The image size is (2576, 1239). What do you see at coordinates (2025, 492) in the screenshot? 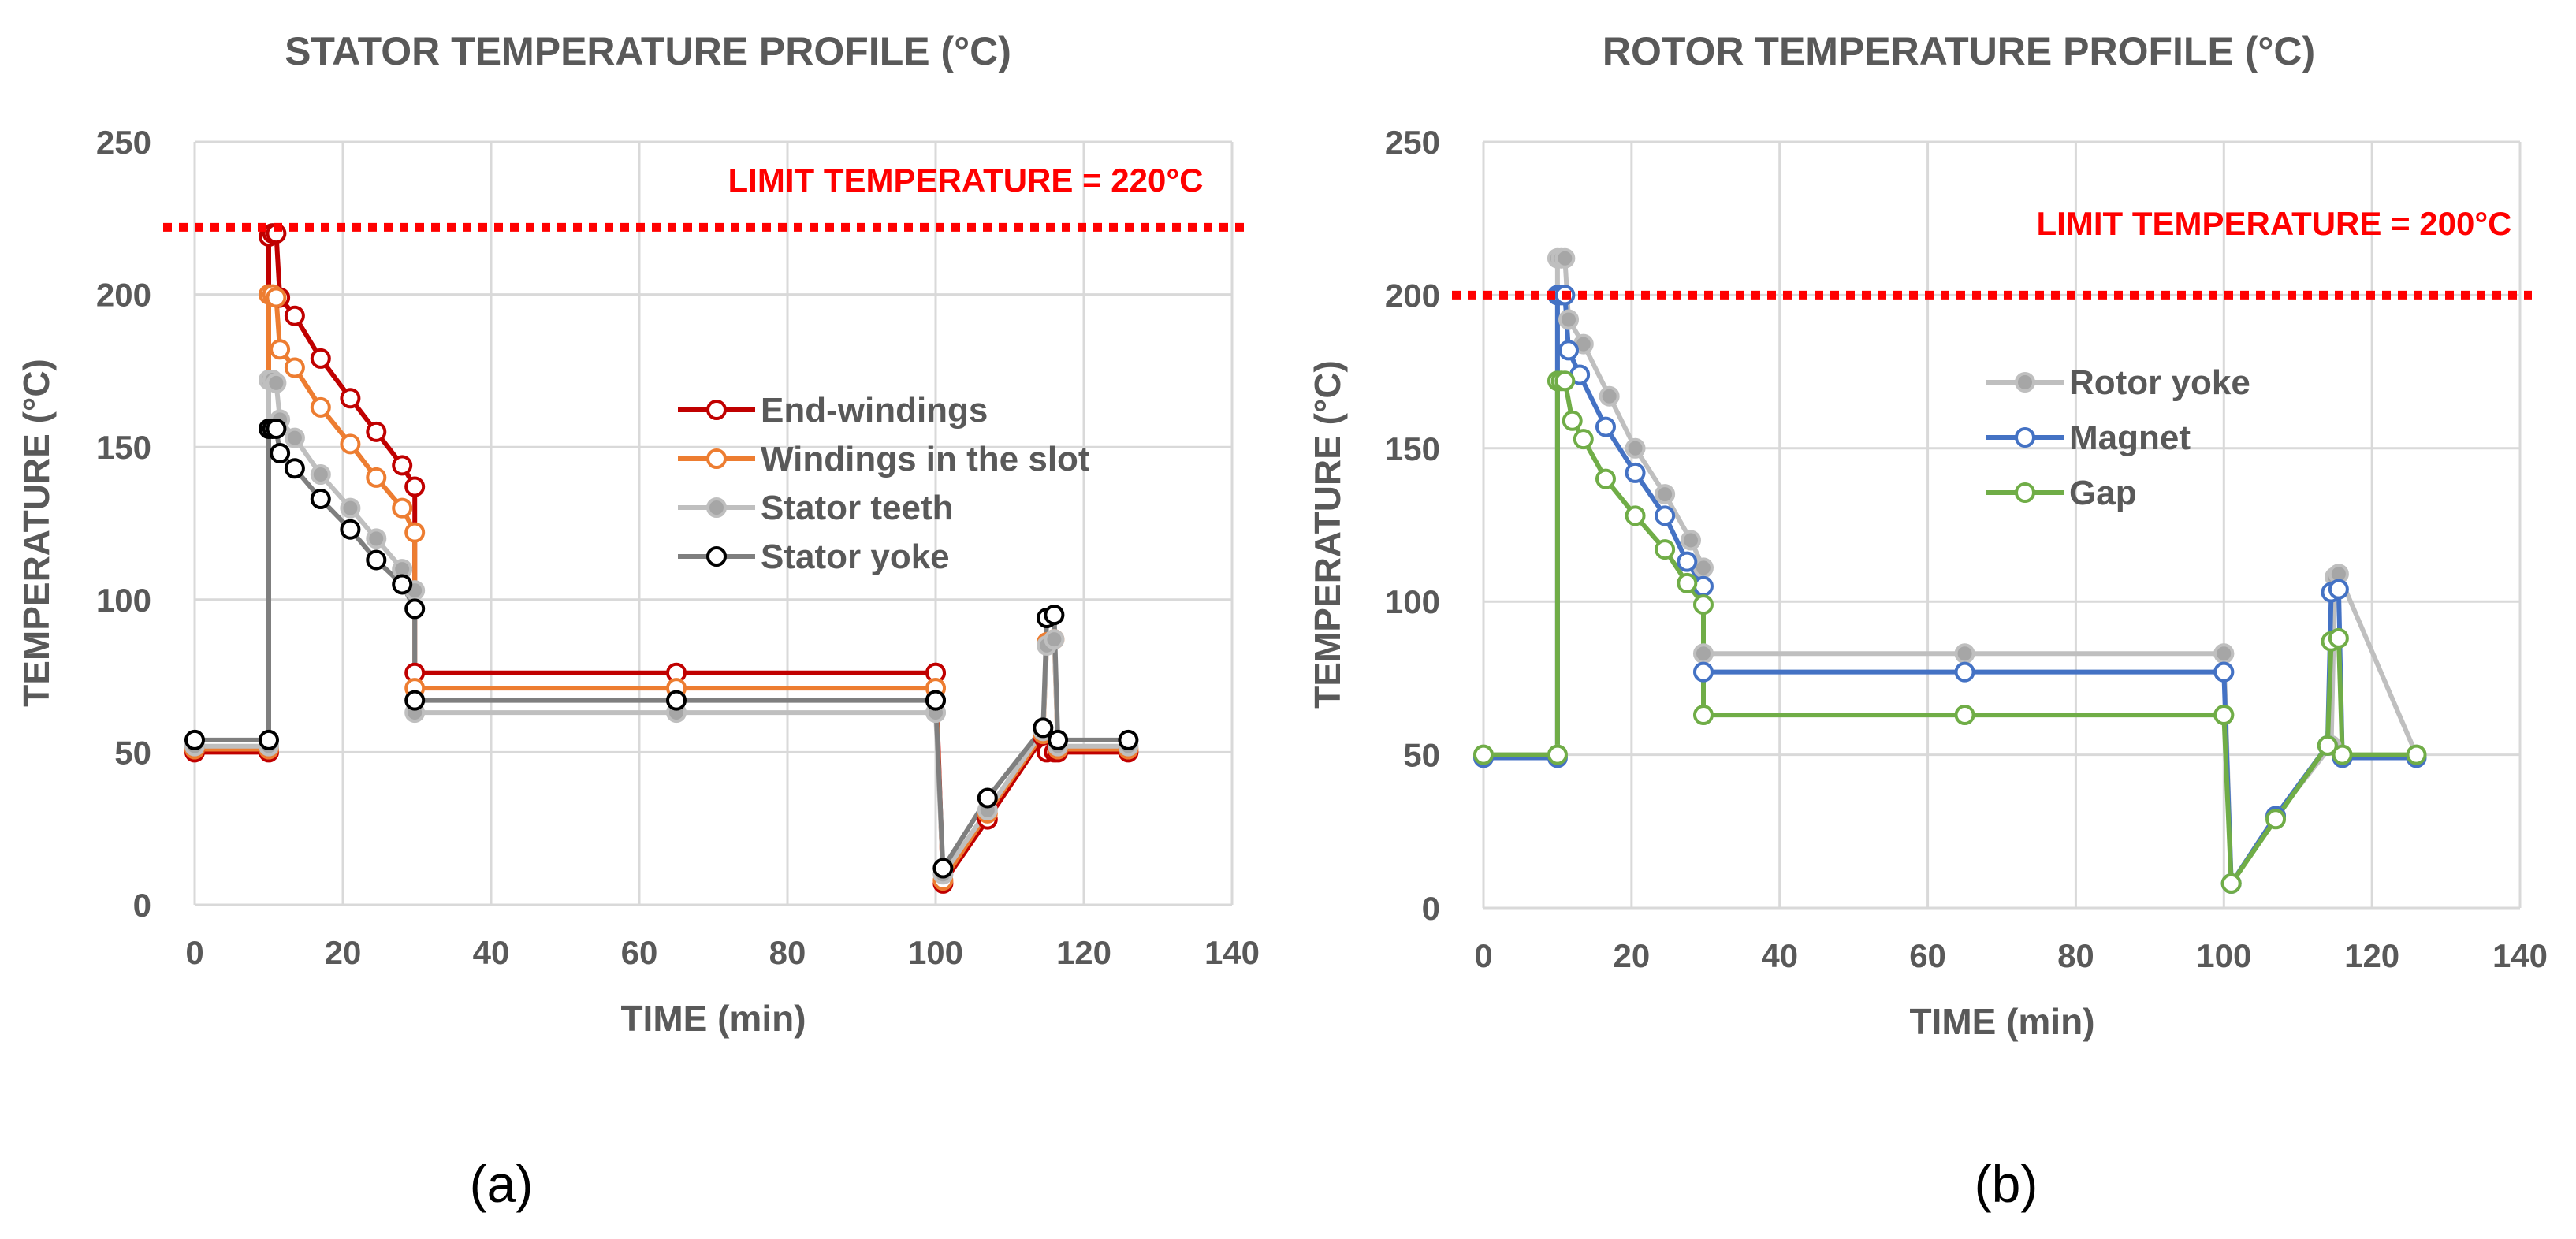
I see `legend-marker-gap` at bounding box center [2025, 492].